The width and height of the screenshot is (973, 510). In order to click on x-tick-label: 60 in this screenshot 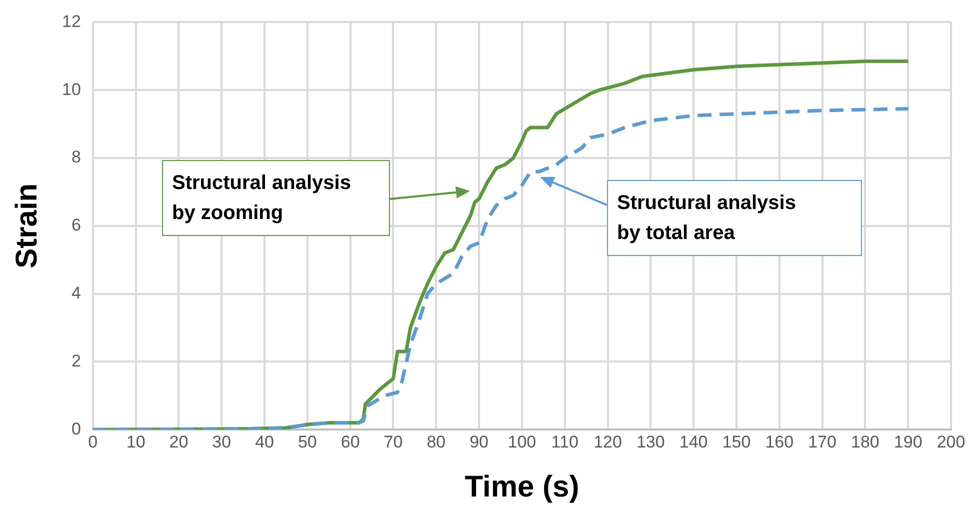, I will do `click(350, 442)`.